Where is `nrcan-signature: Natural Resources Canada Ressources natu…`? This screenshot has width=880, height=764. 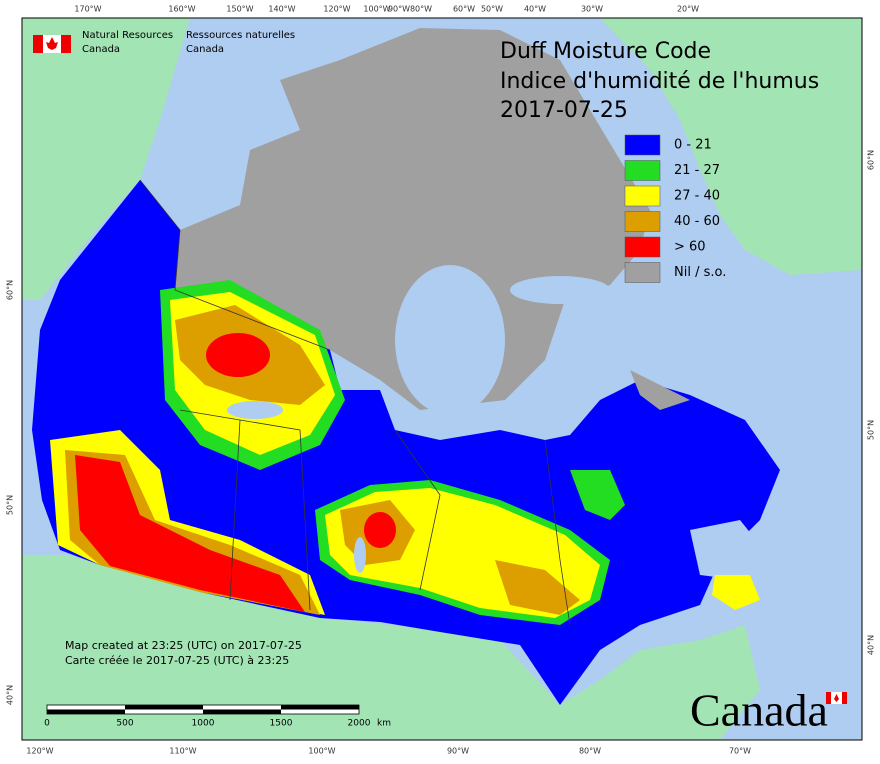
nrcan-signature: Natural Resources Canada Ressources natu… is located at coordinates (164, 42).